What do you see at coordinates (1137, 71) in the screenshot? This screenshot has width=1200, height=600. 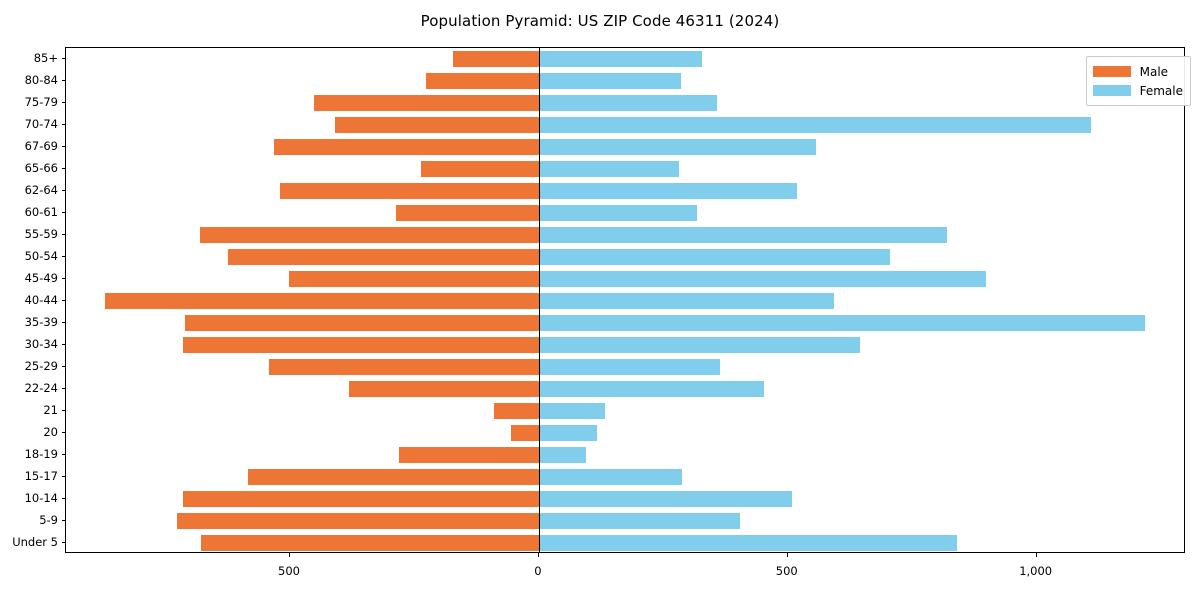 I see `legend-item-male: Male` at bounding box center [1137, 71].